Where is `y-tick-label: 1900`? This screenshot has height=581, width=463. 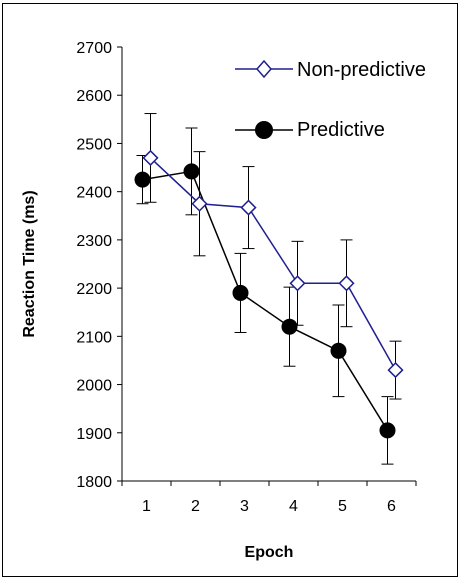
y-tick-label: 1900 is located at coordinates (94, 434).